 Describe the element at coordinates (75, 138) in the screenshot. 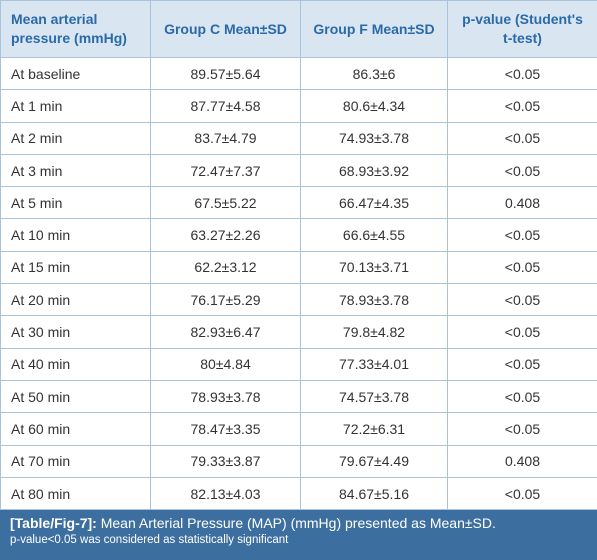

I see `table-cell: At 2 min` at that location.